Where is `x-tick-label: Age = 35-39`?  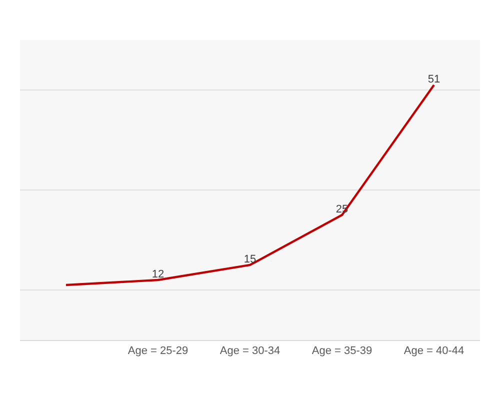 x-tick-label: Age = 35-39 is located at coordinates (342, 351).